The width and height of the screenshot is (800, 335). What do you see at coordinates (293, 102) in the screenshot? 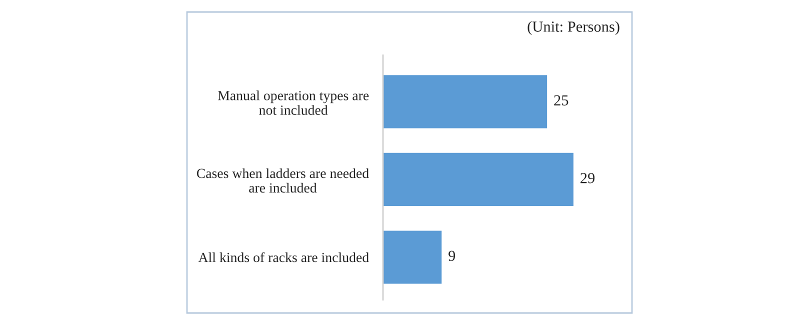
I see `y-tick-label: Manual operation types are not included` at bounding box center [293, 102].